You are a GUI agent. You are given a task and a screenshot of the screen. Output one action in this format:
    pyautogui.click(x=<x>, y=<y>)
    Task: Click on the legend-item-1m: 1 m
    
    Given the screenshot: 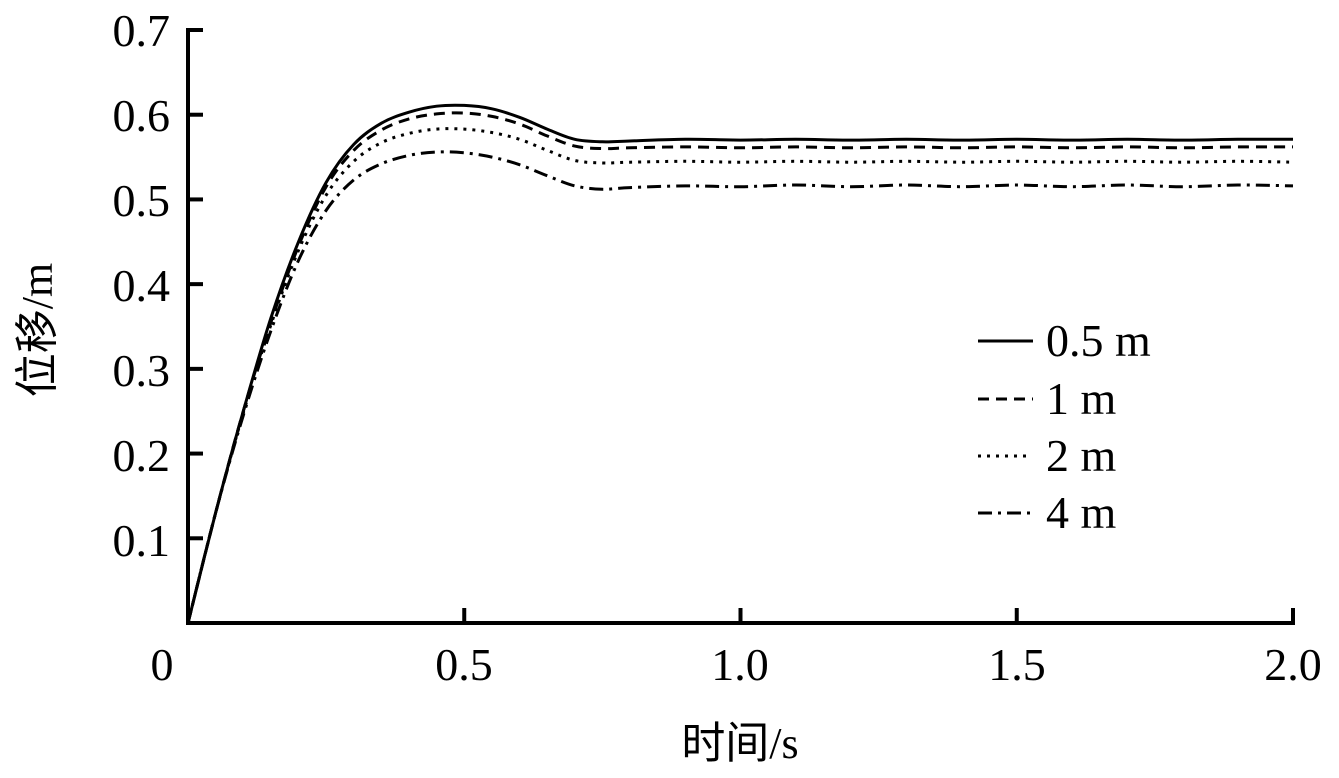 What is the action you would take?
    pyautogui.click(x=1047, y=398)
    